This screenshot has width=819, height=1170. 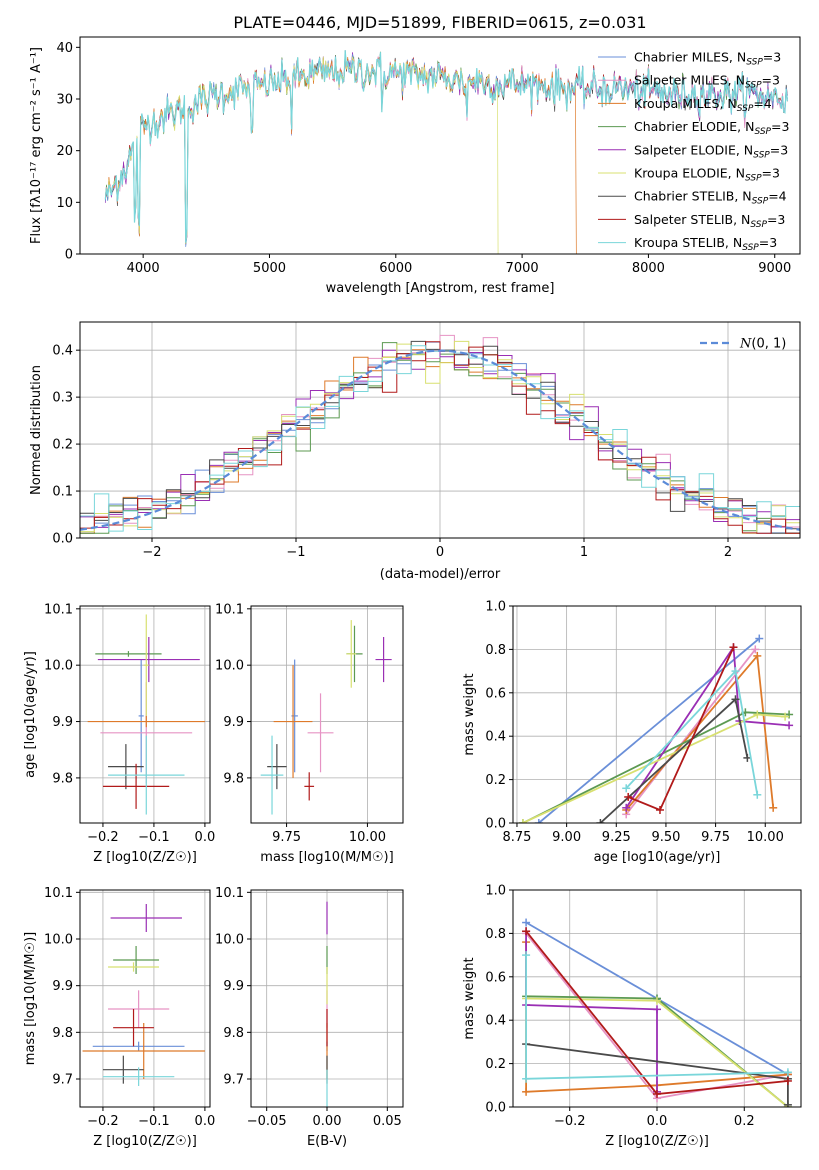 I want to click on y-tick-label: 9.7, so click(x=233, y=1080).